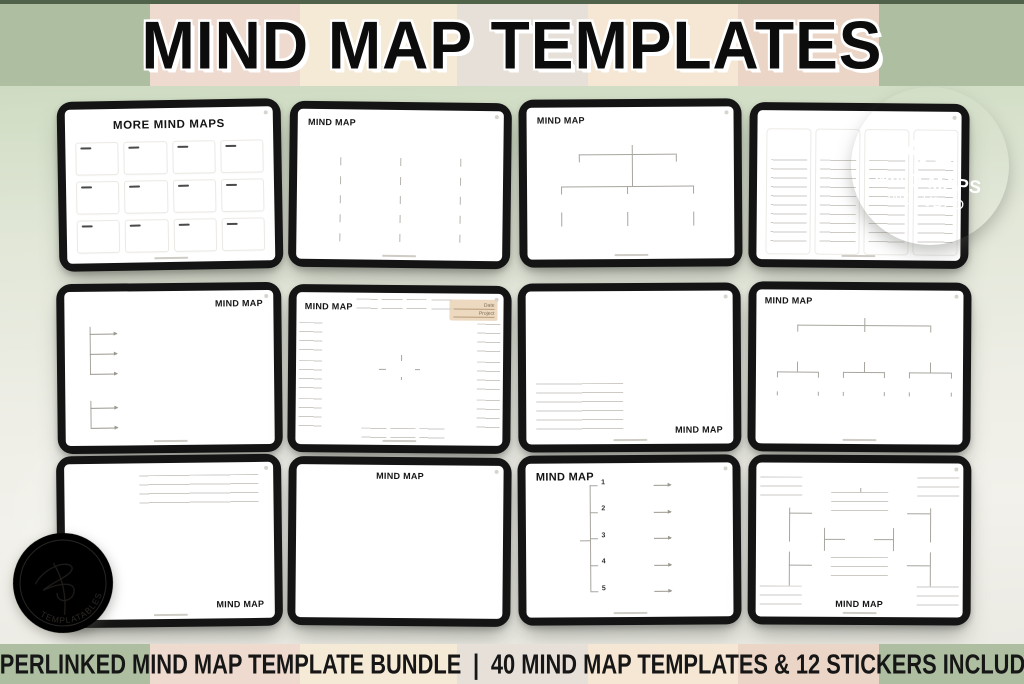 The width and height of the screenshot is (1024, 684). I want to click on page-title: MIND MAP TEMPLATES, so click(512, 45).